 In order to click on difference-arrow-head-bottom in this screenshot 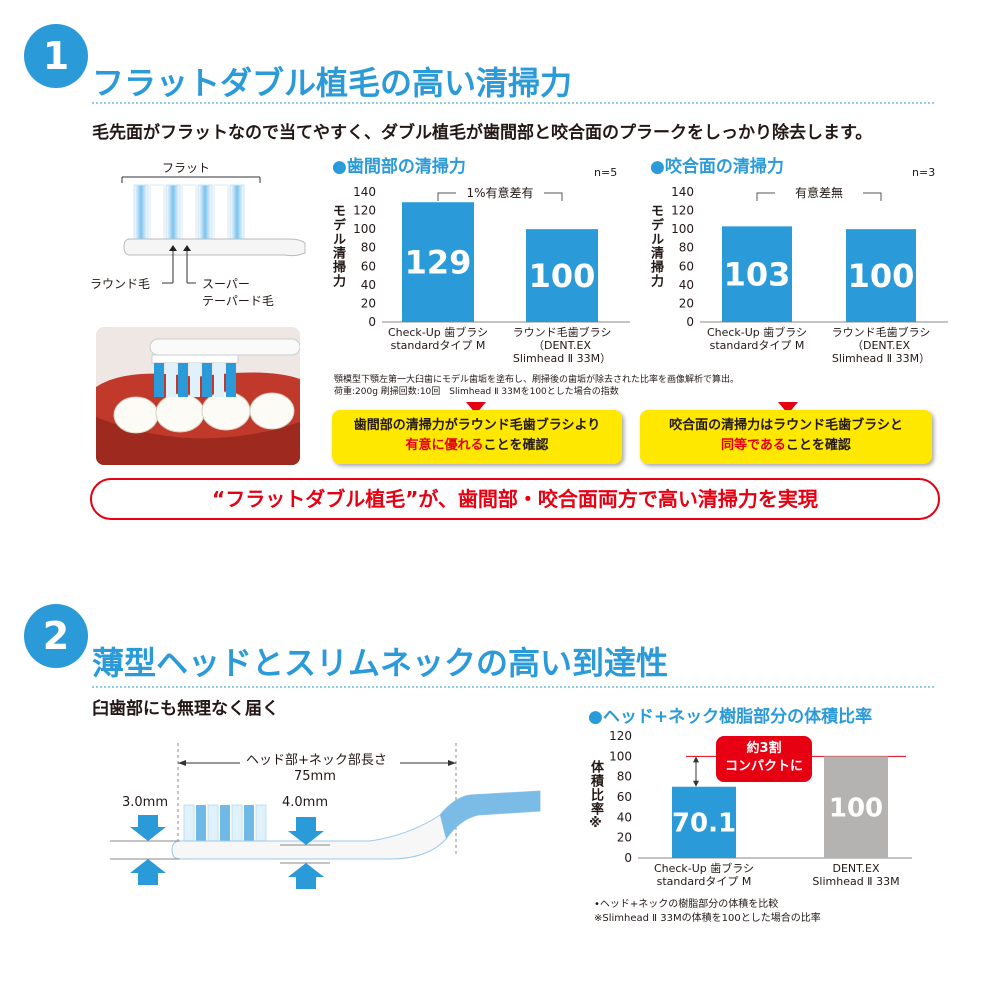, I will do `click(696, 783)`.